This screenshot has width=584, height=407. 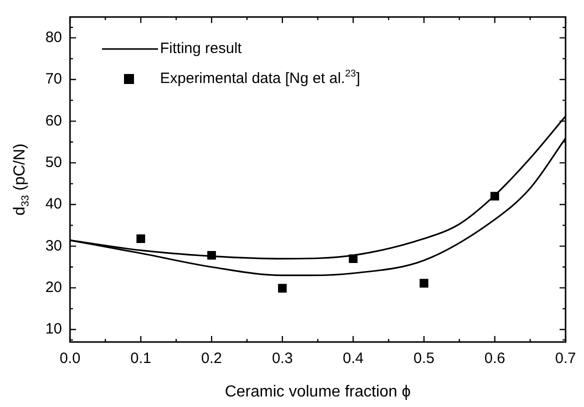 I want to click on y-tick-label: 60, so click(x=53, y=121).